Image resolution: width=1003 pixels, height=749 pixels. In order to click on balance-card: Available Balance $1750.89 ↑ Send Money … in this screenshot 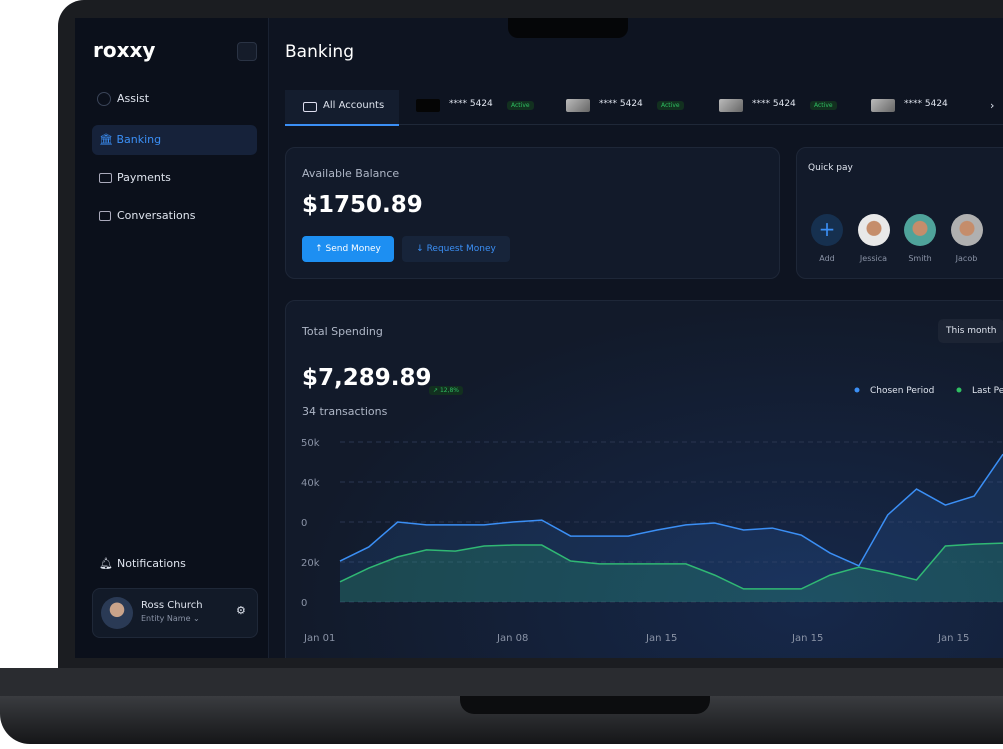, I will do `click(532, 213)`.